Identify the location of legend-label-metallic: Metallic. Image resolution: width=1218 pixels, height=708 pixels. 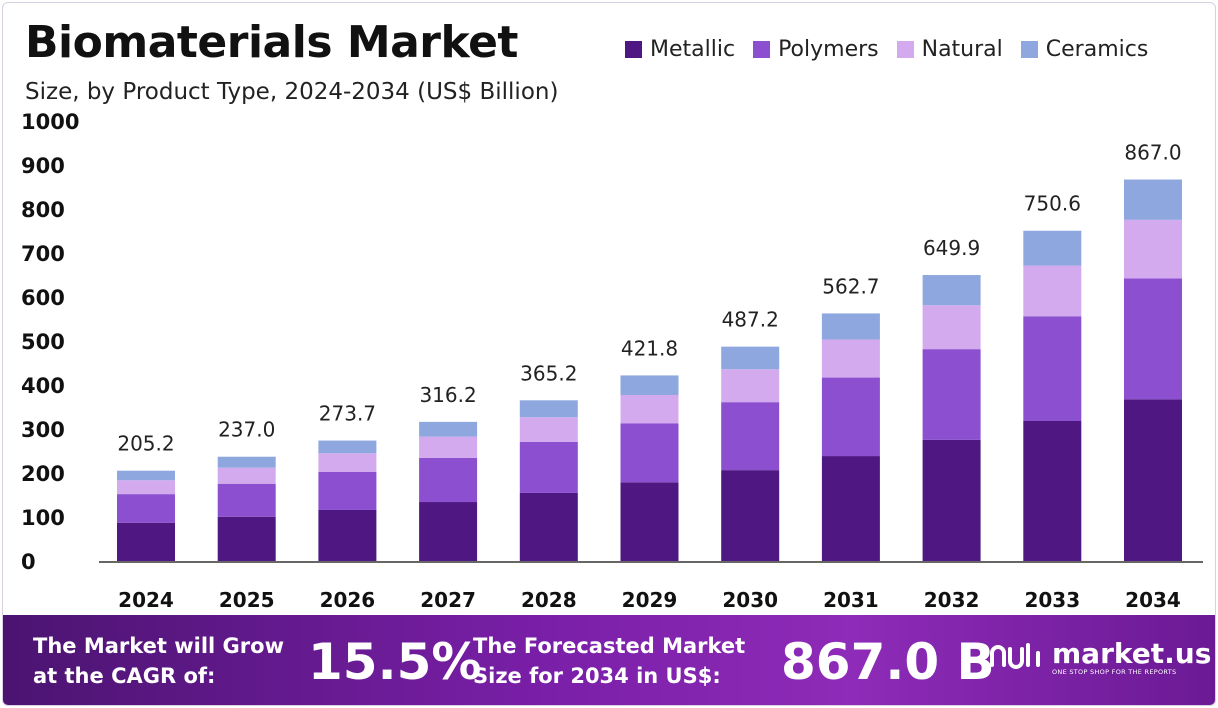
(693, 49).